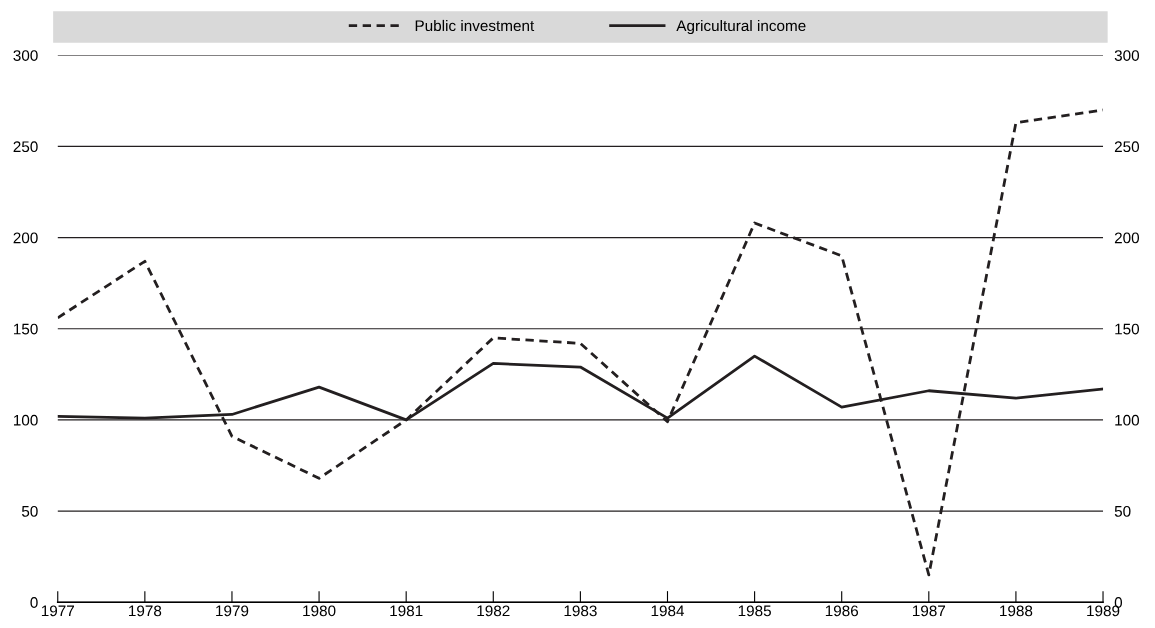  Describe the element at coordinates (1016, 611) in the screenshot. I see `x-tick-label: 1988` at that location.